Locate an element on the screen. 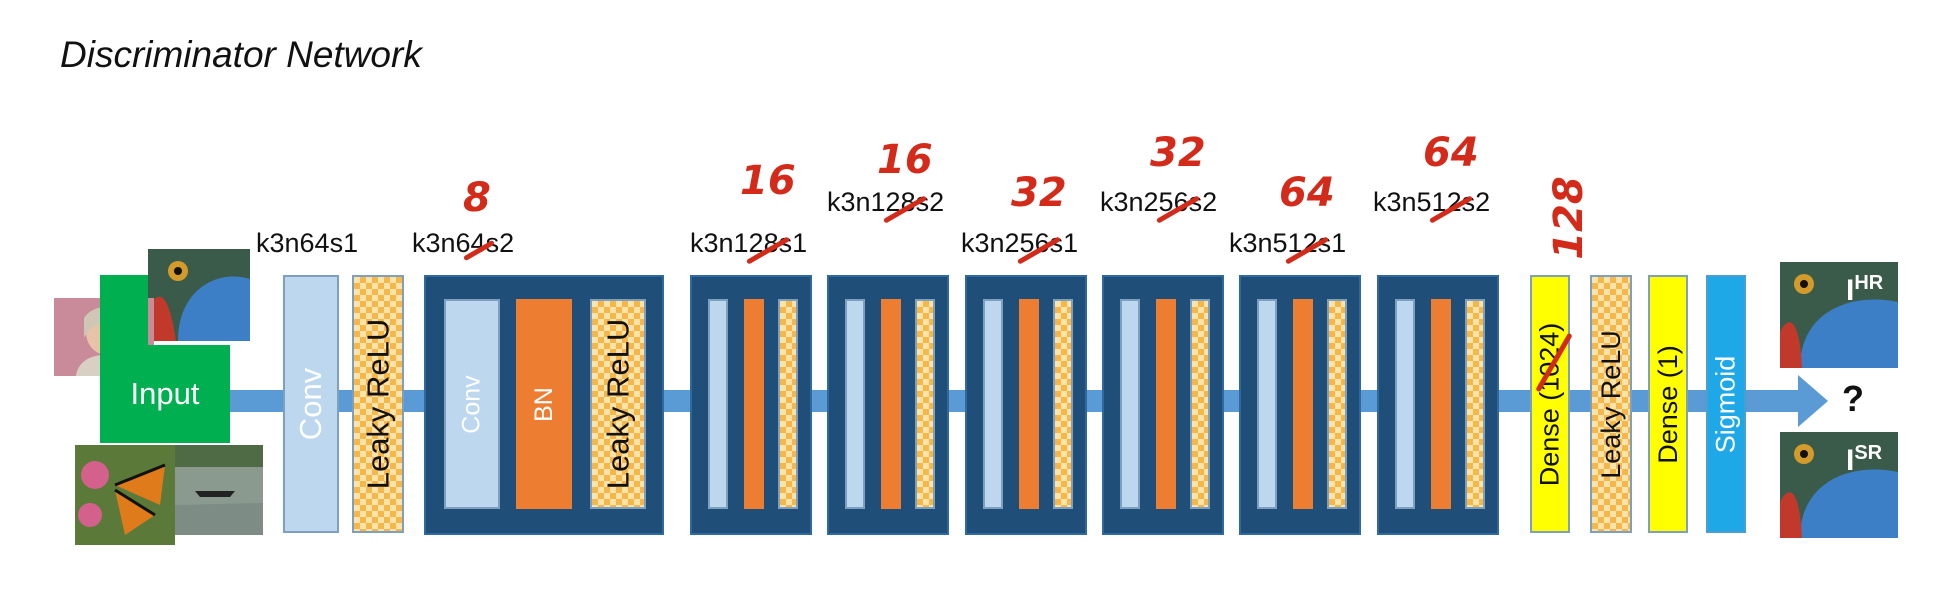  spec-block-6: k3n512s1 is located at coordinates (1288, 243).